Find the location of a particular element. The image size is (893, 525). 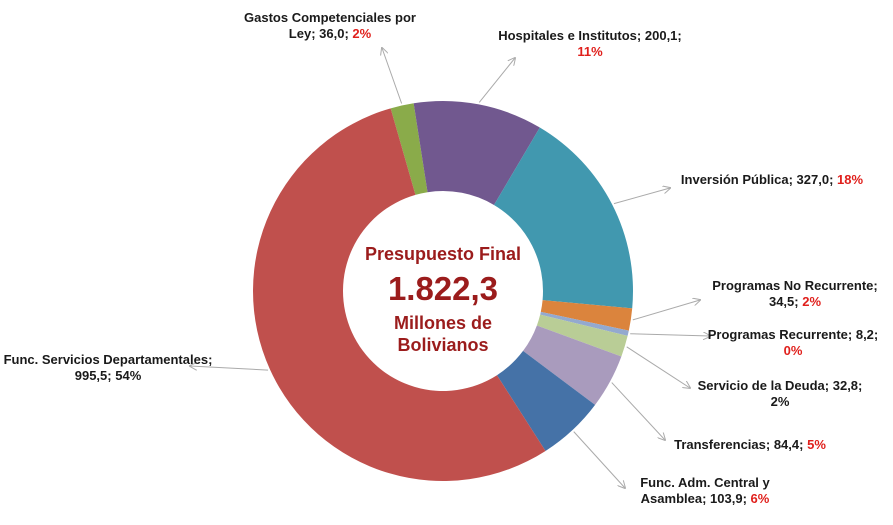

category-name: Inversión Pública is located at coordinates (734, 179).